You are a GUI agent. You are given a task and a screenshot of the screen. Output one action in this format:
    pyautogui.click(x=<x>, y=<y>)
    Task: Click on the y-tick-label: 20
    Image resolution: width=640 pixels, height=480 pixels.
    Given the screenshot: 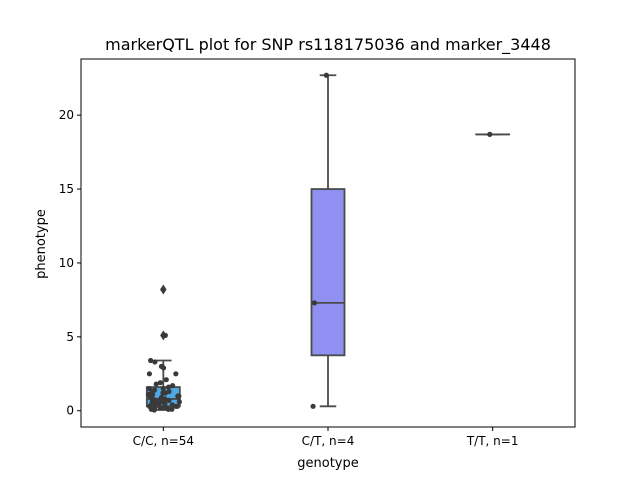 What is the action you would take?
    pyautogui.click(x=66, y=115)
    